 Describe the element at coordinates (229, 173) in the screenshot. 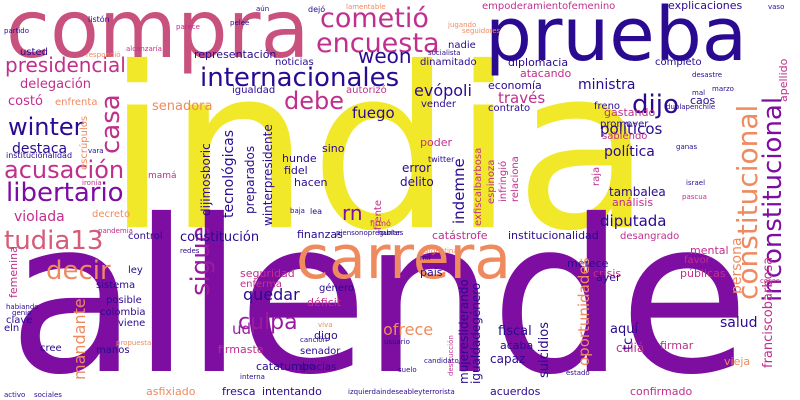

I see `word-tecnologicas: tecnológicas` at that location.